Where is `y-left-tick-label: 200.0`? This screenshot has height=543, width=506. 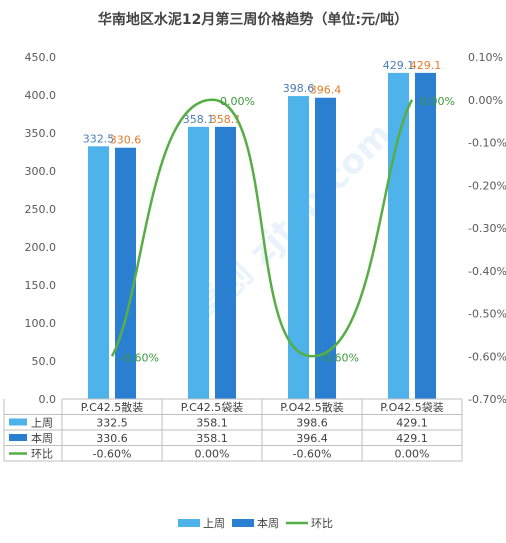 y-left-tick-label: 200.0 is located at coordinates (41, 247).